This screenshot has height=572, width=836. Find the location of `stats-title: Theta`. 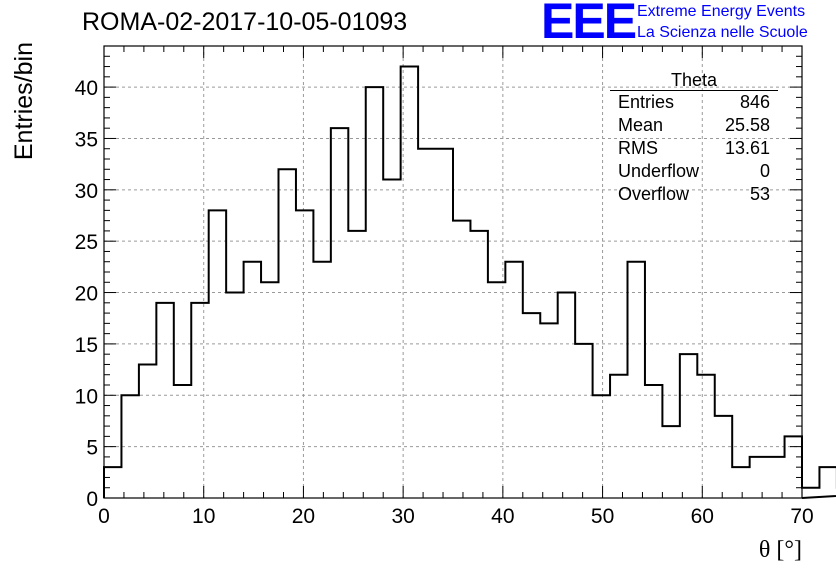

stats-title: Theta is located at coordinates (694, 80).